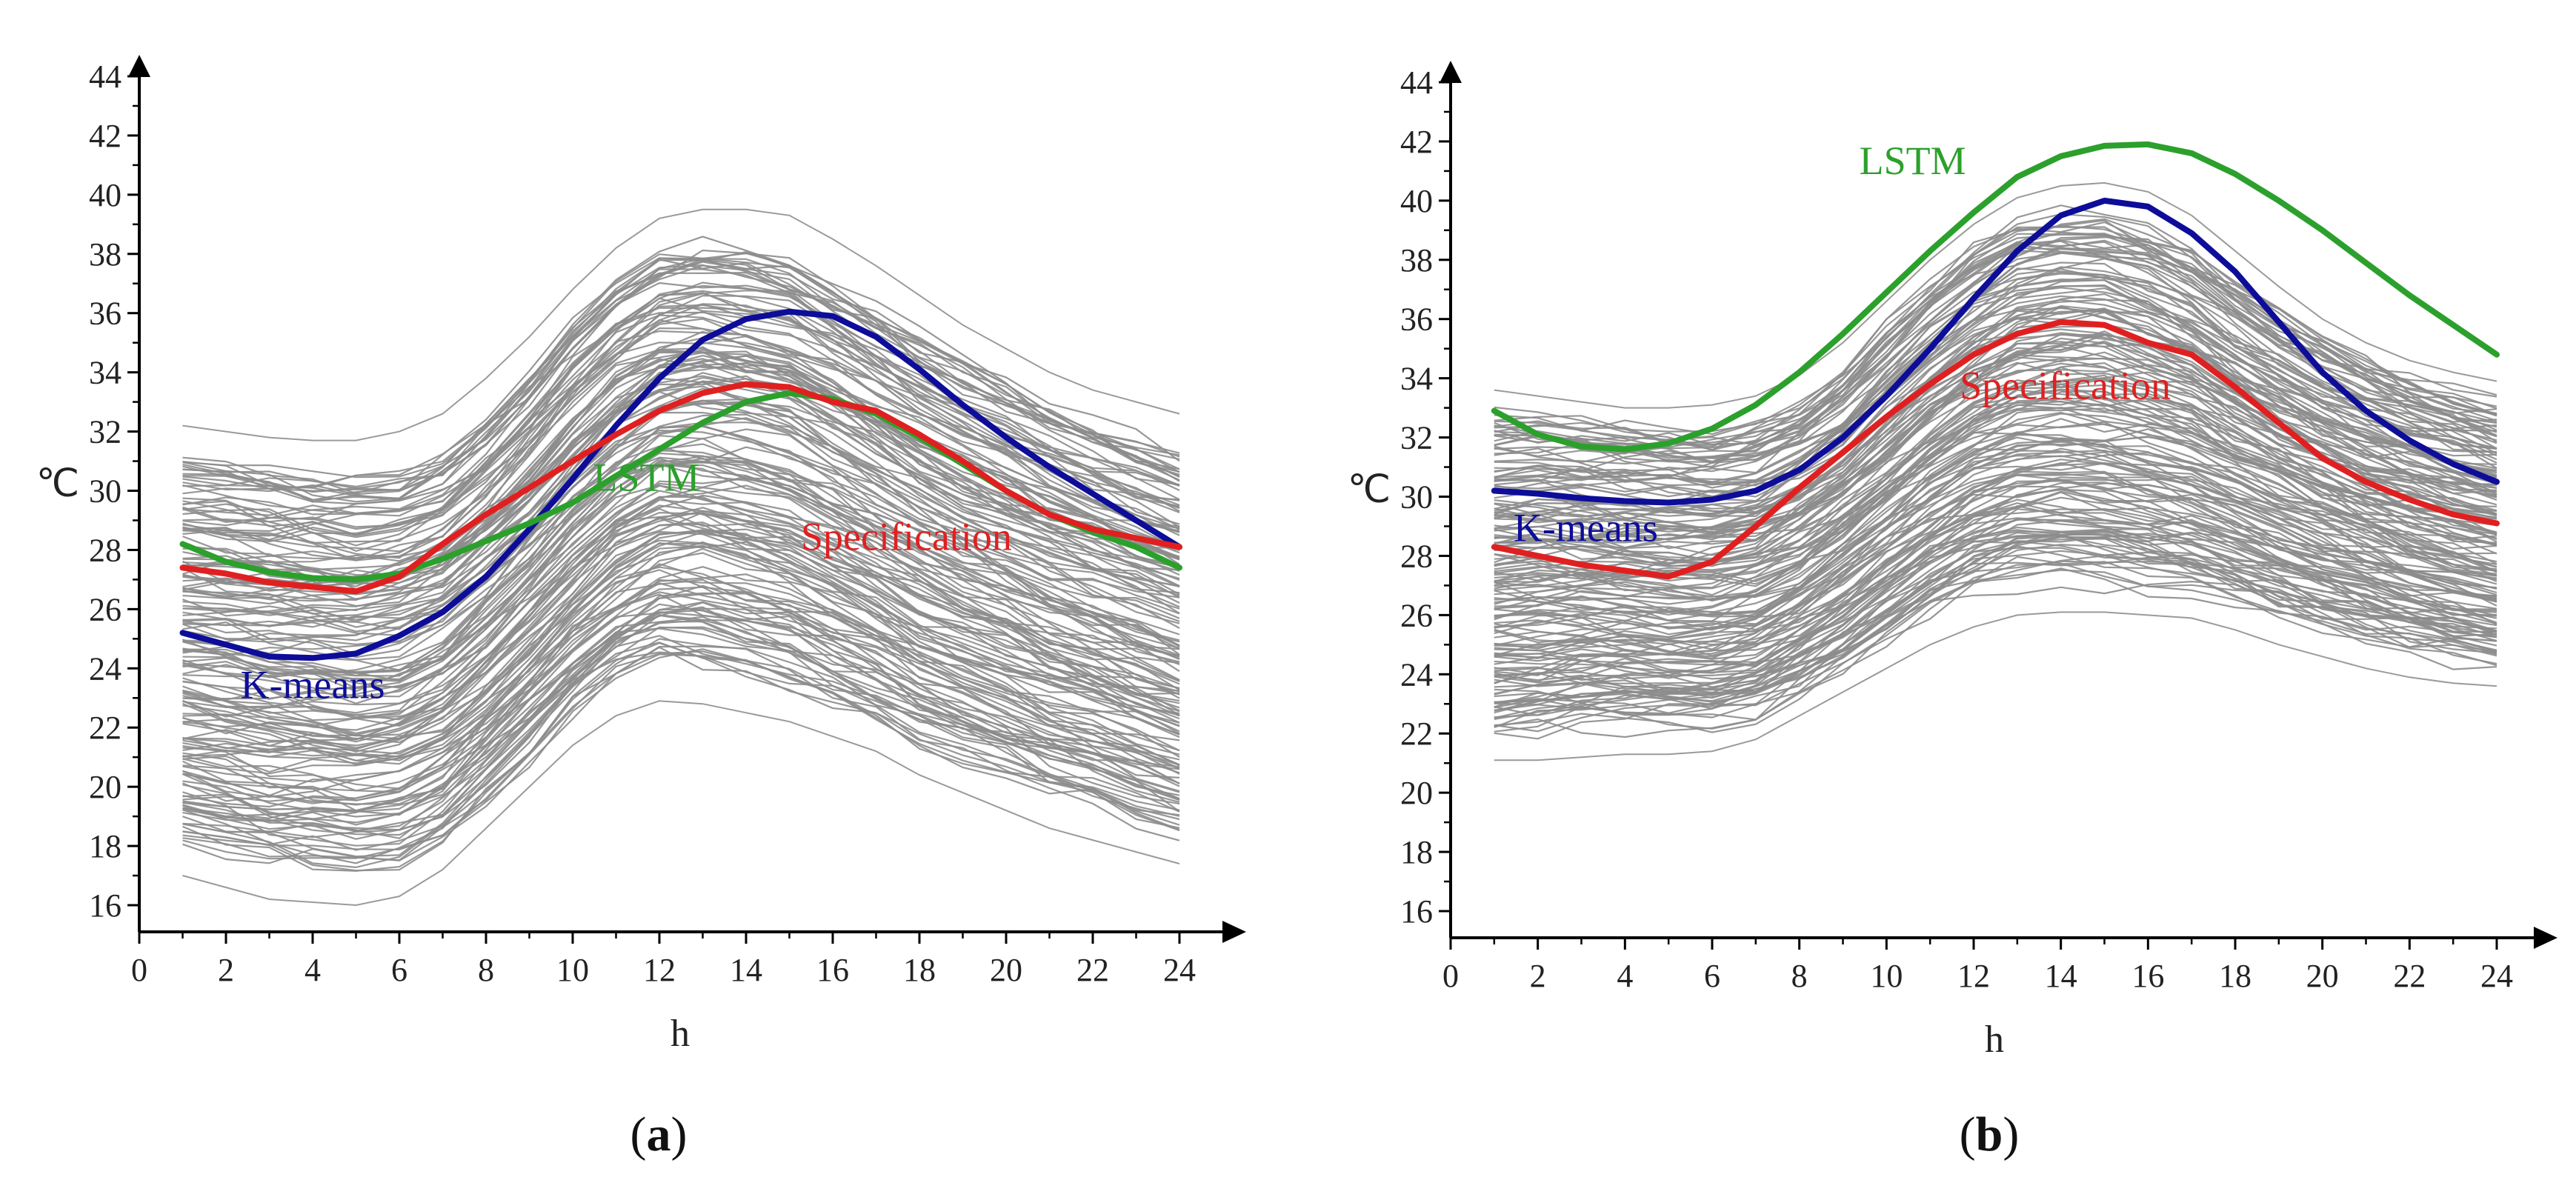 This screenshot has height=1180, width=2576. What do you see at coordinates (105, 668) in the screenshot?
I see `y-tick-label: 24` at bounding box center [105, 668].